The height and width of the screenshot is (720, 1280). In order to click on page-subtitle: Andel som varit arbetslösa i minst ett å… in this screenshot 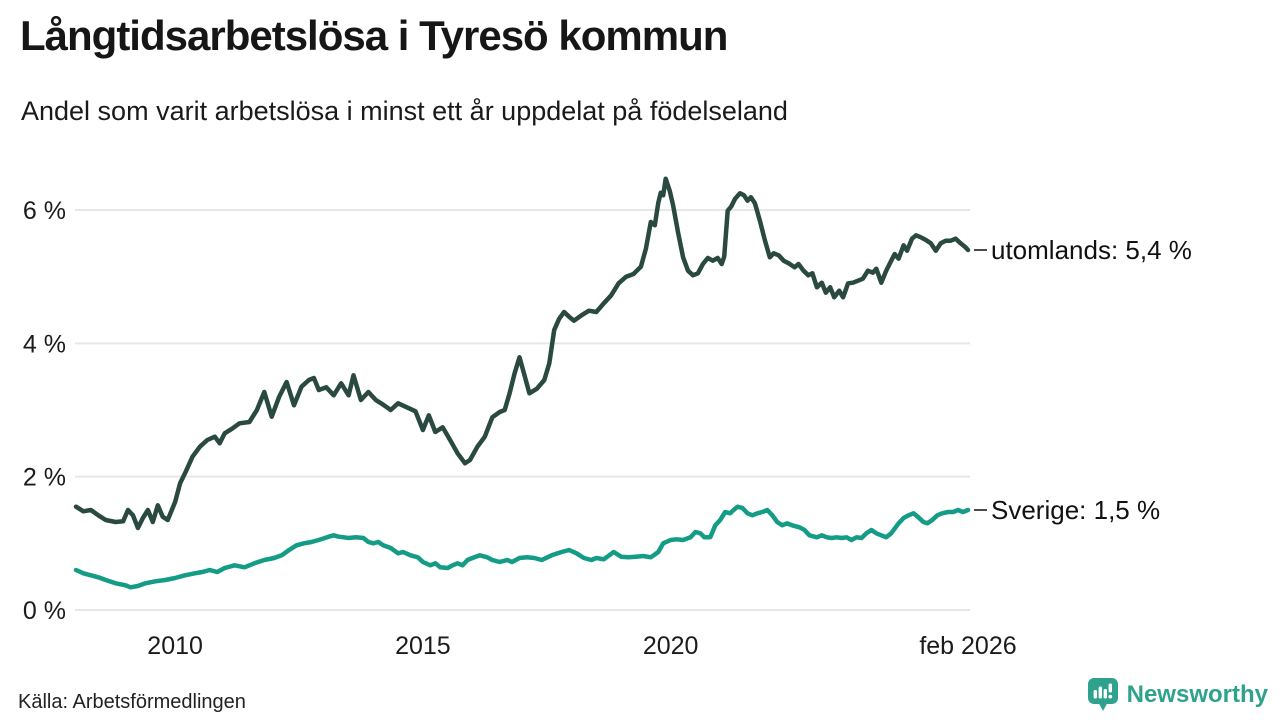, I will do `click(404, 111)`.